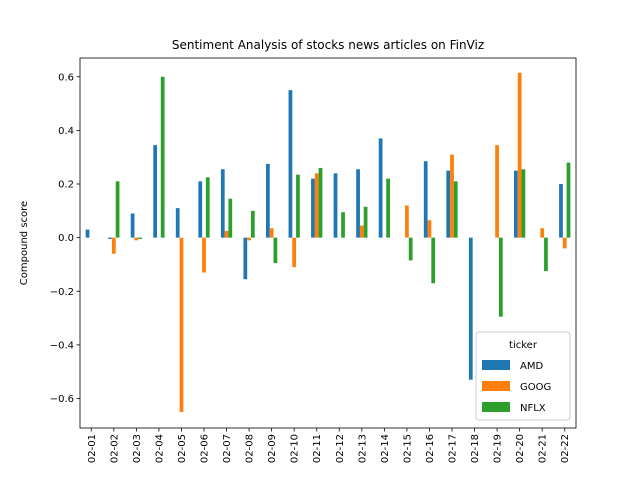 Image resolution: width=640 pixels, height=480 pixels. What do you see at coordinates (520, 448) in the screenshot?
I see `x-tick-label: 02-20` at bounding box center [520, 448].